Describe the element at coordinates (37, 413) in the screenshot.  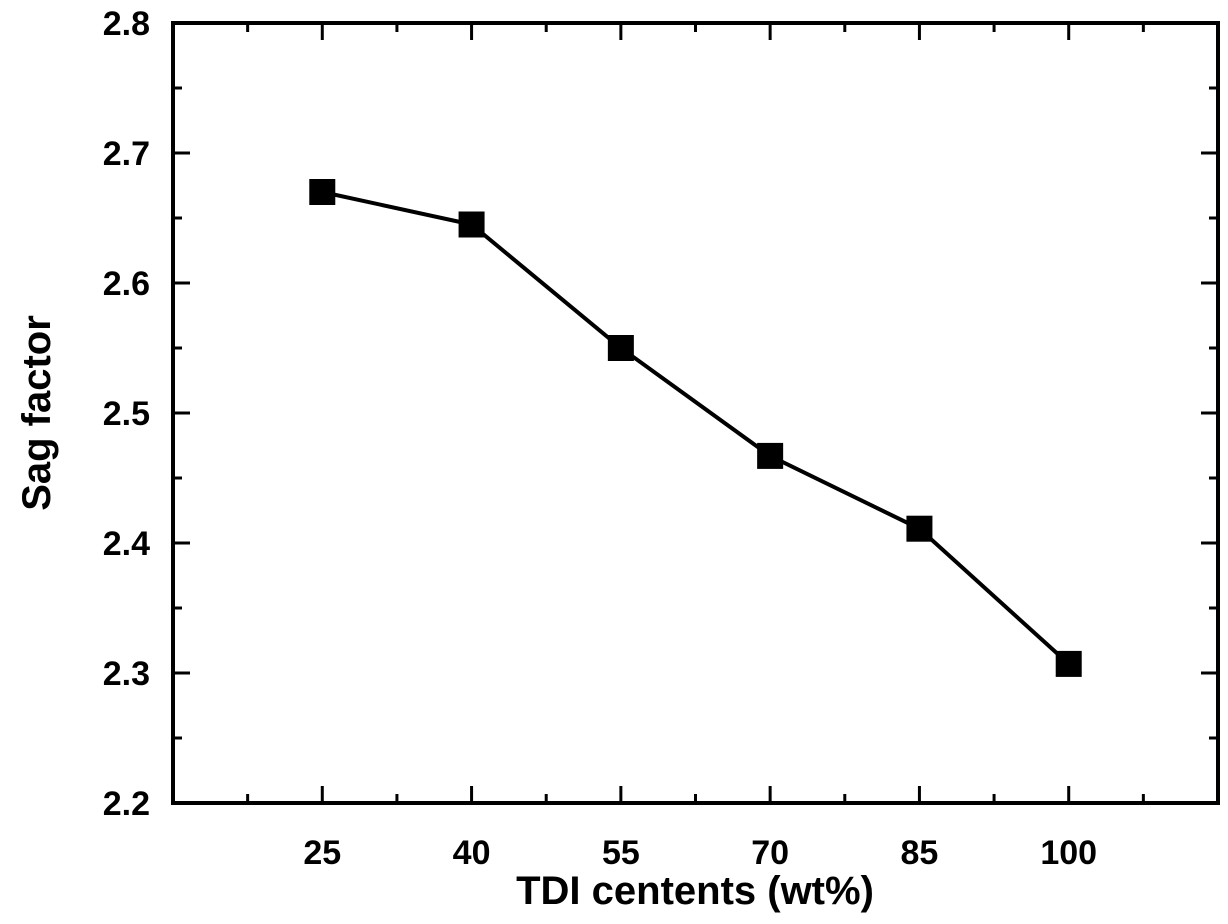
I see `y-axis-title: Sag factor` at that location.